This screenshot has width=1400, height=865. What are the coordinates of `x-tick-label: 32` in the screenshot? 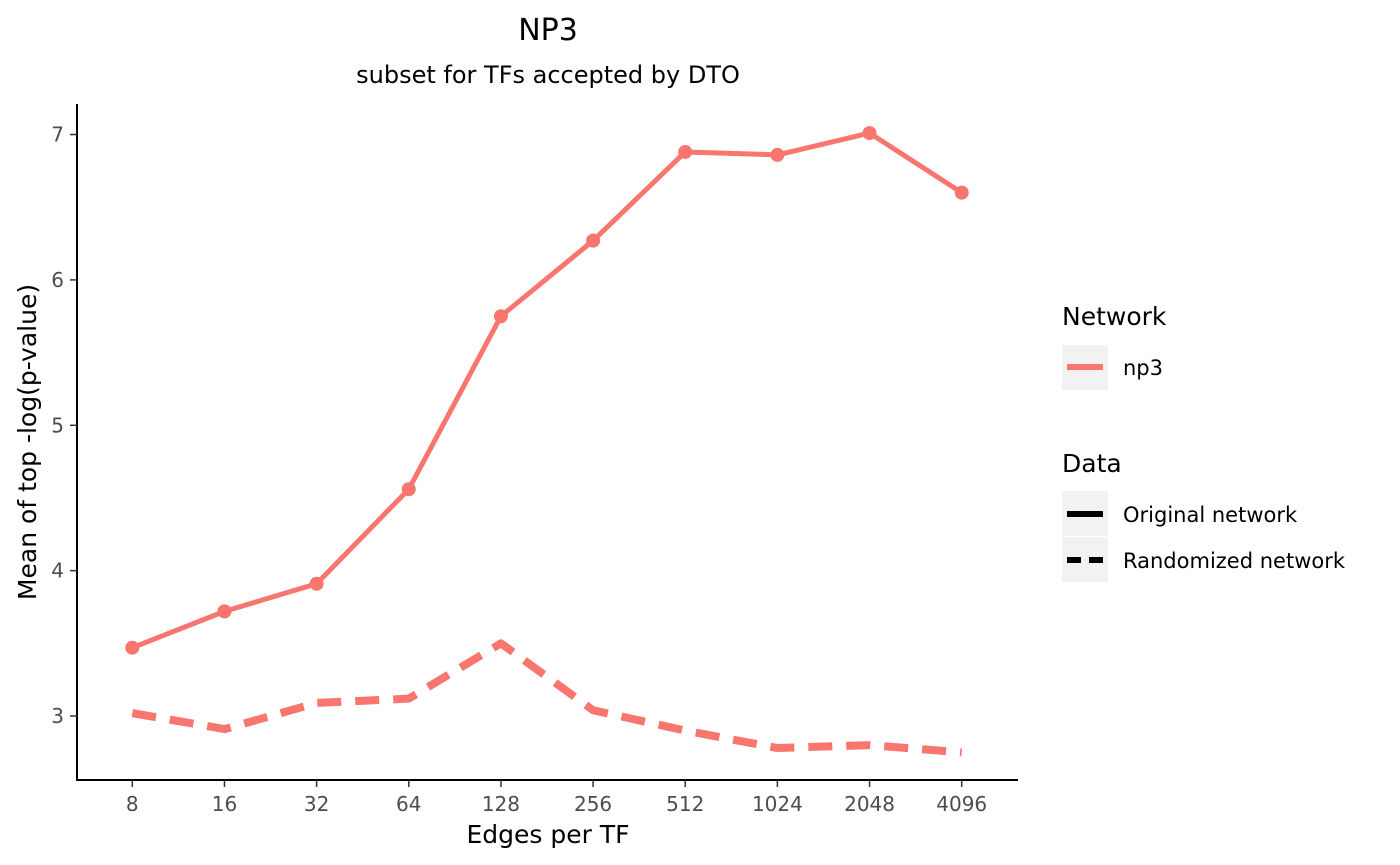 It's located at (316, 804).